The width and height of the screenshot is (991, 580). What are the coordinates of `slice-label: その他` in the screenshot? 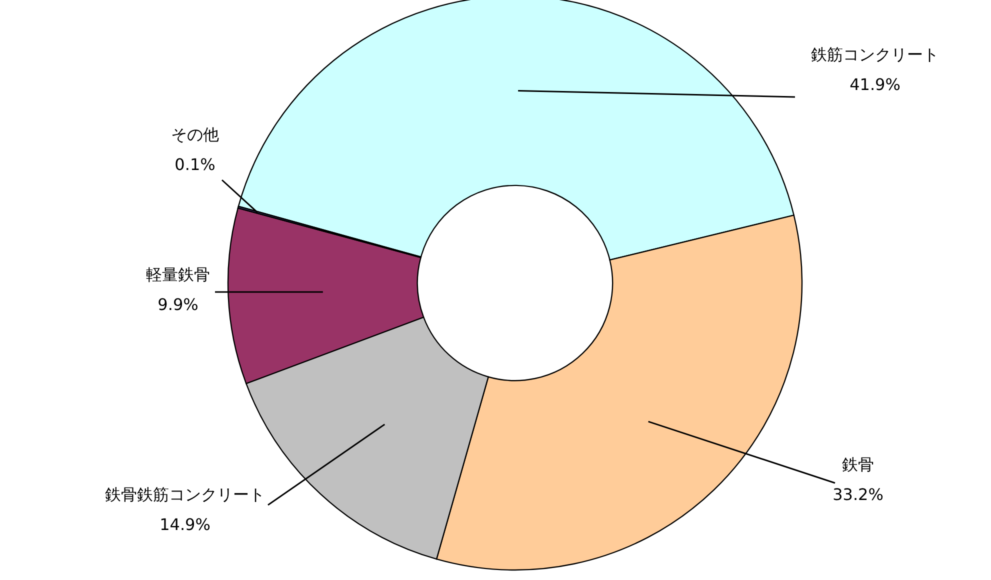 It's located at (195, 134).